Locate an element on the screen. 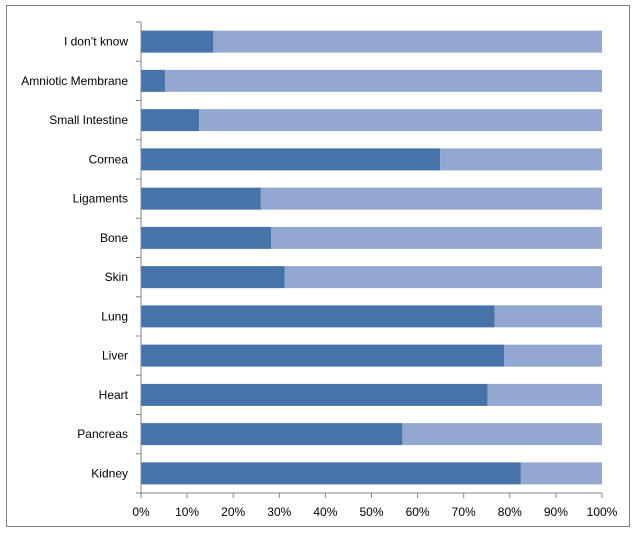  x-tick-label: 70% is located at coordinates (464, 512).